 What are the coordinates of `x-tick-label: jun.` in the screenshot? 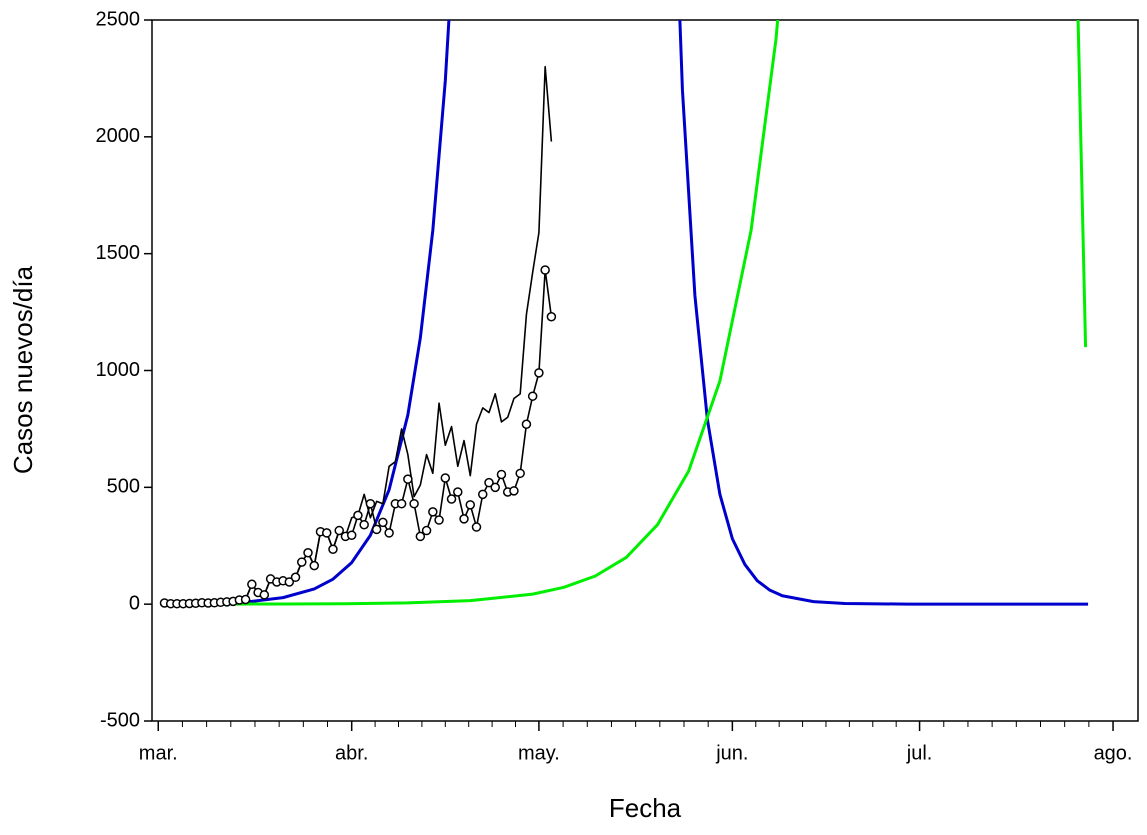 It's located at (731, 753).